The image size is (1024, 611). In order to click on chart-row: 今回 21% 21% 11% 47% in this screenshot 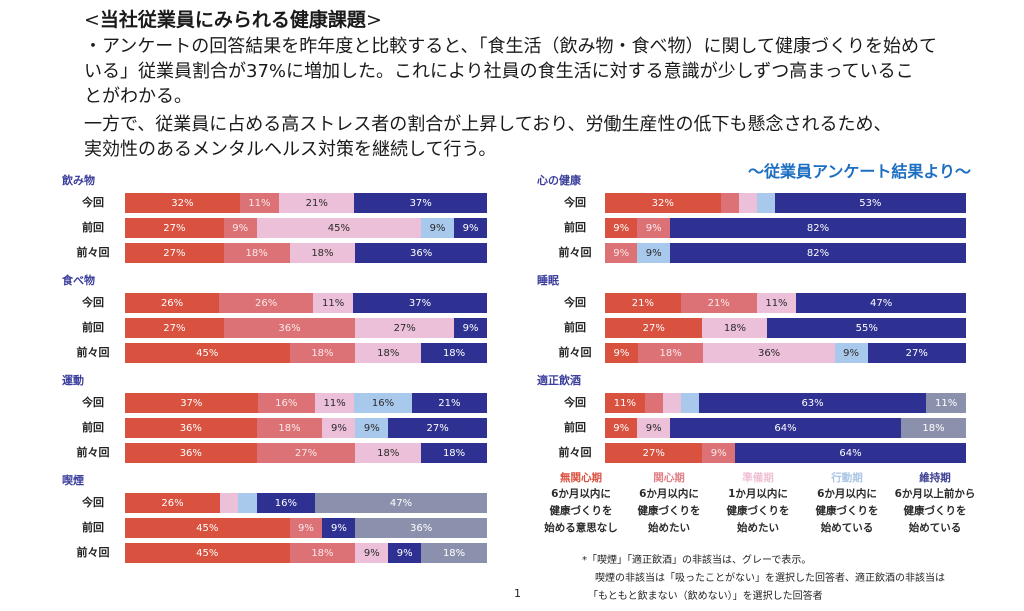, I will do `click(757, 303)`.